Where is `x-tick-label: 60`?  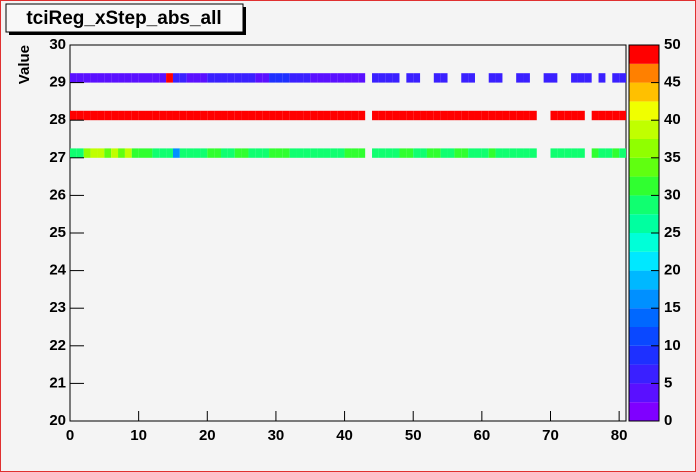 x-tick-label: 60 is located at coordinates (482, 435).